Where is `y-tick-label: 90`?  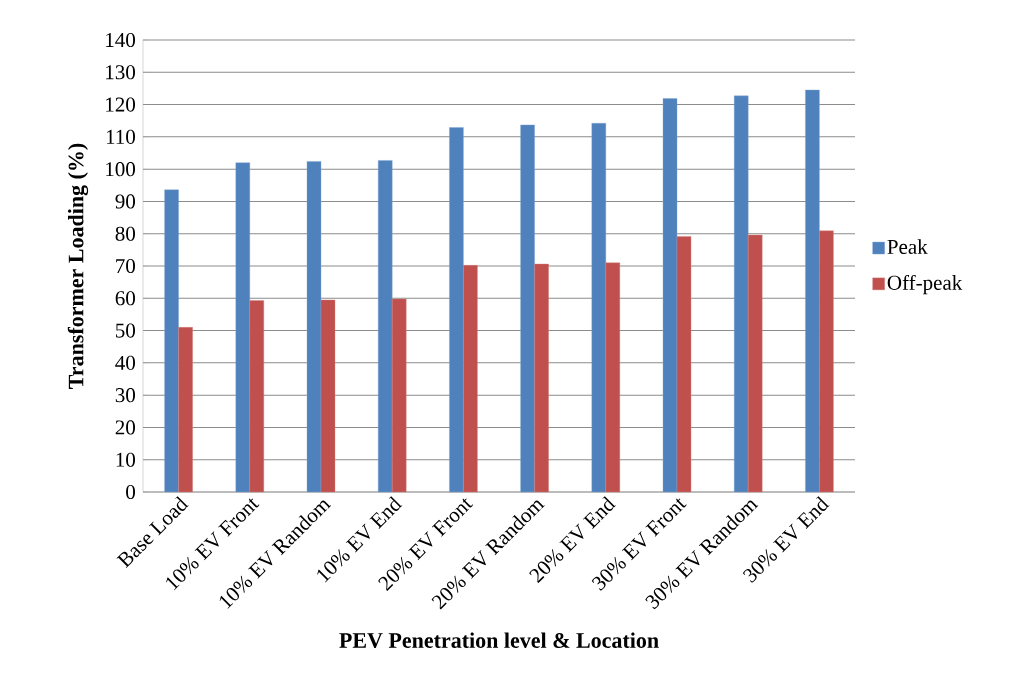 y-tick-label: 90 is located at coordinates (125, 201).